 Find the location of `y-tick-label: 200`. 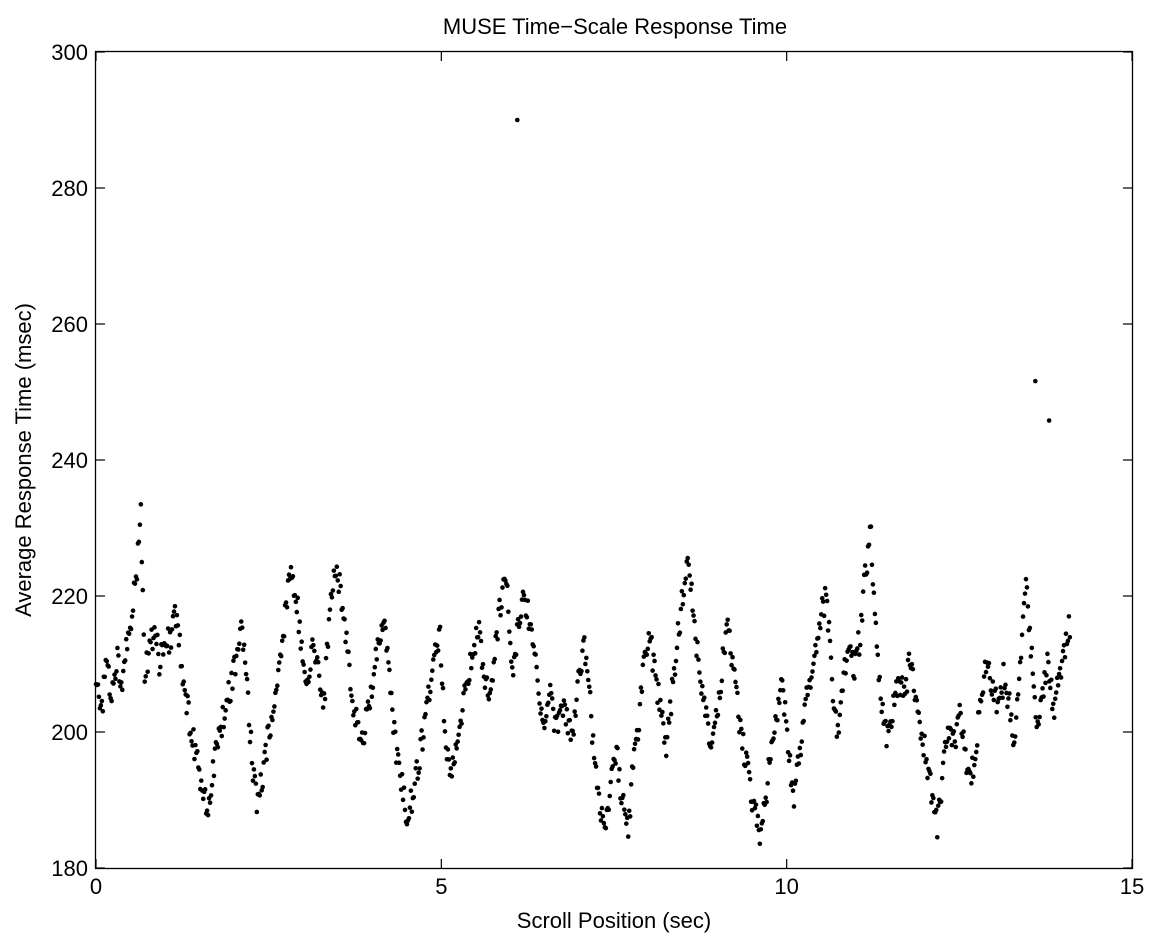

y-tick-label: 200 is located at coordinates (69, 732).